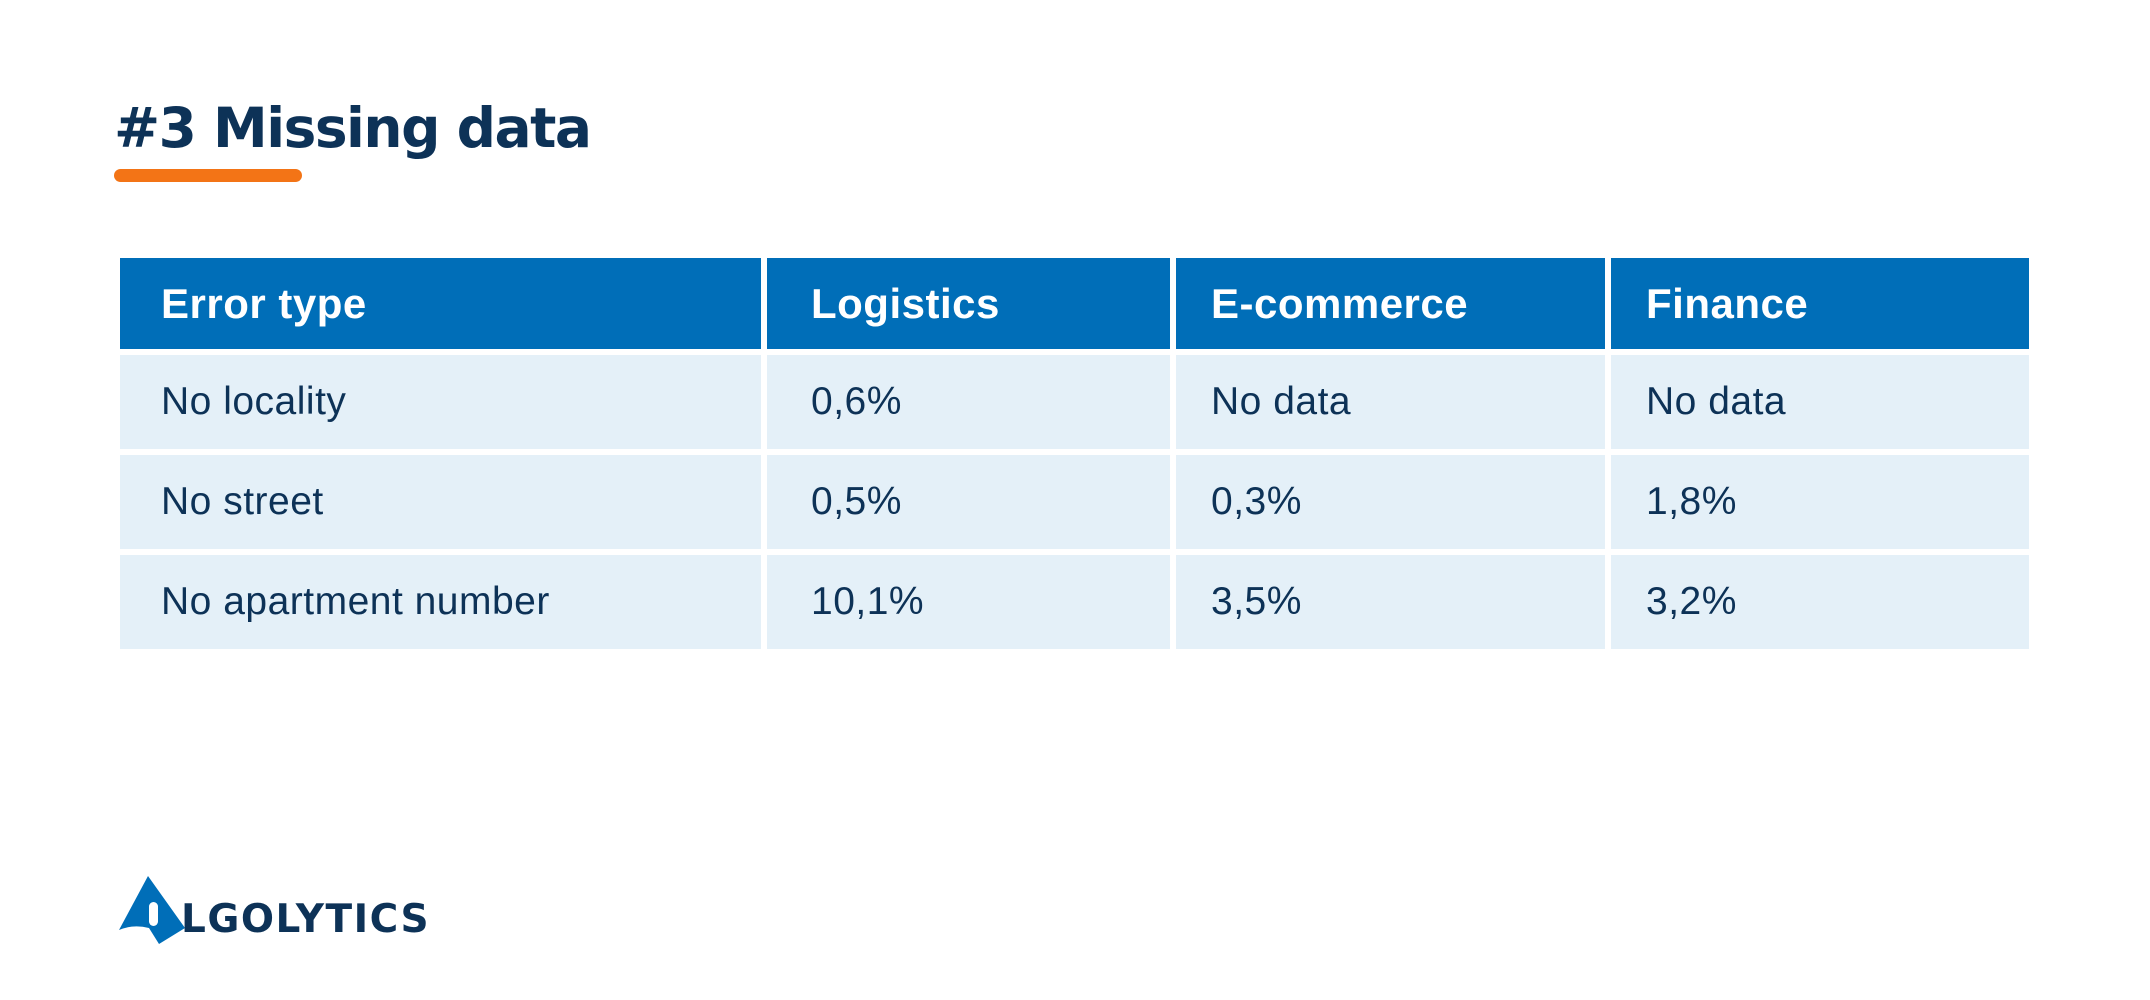 The width and height of the screenshot is (2150, 1000). Describe the element at coordinates (1390, 602) in the screenshot. I see `cell-e-commerce: 3,5%` at that location.